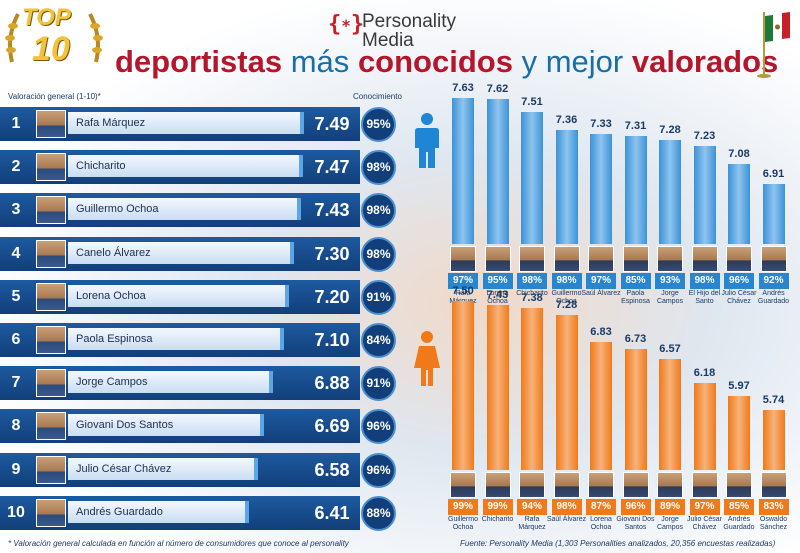 The width and height of the screenshot is (800, 553). What do you see at coordinates (111, 123) in the screenshot?
I see `athlete-name: Rafa Márquez` at bounding box center [111, 123].